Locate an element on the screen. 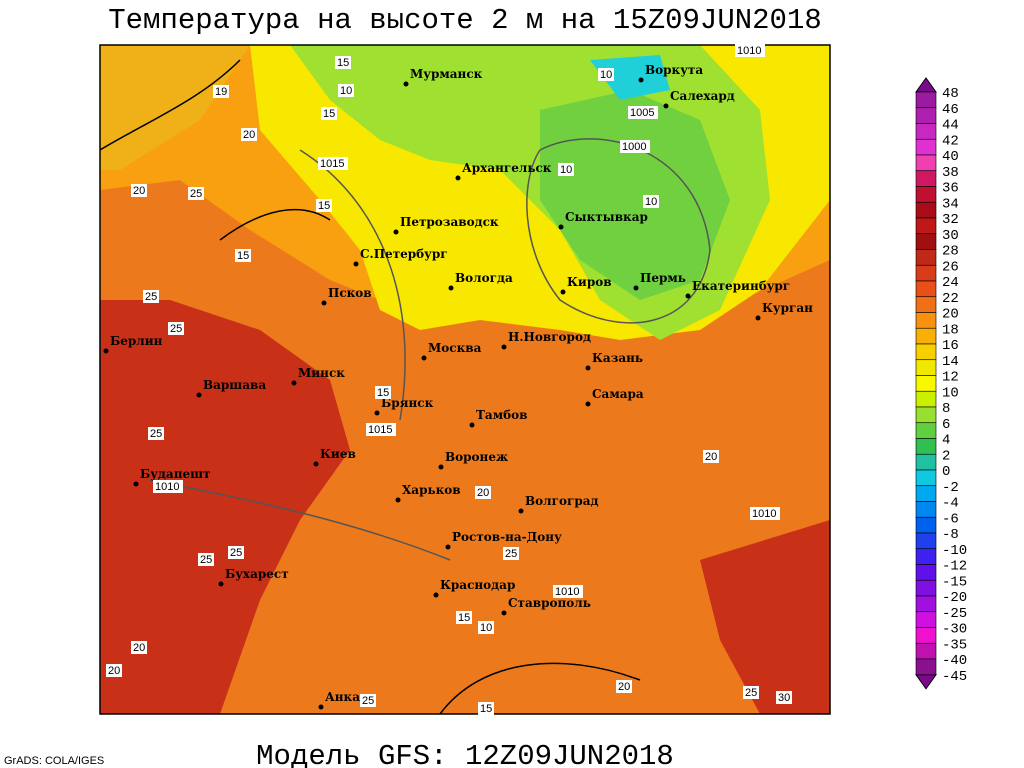  colorbar-label: 14 is located at coordinates (950, 362).